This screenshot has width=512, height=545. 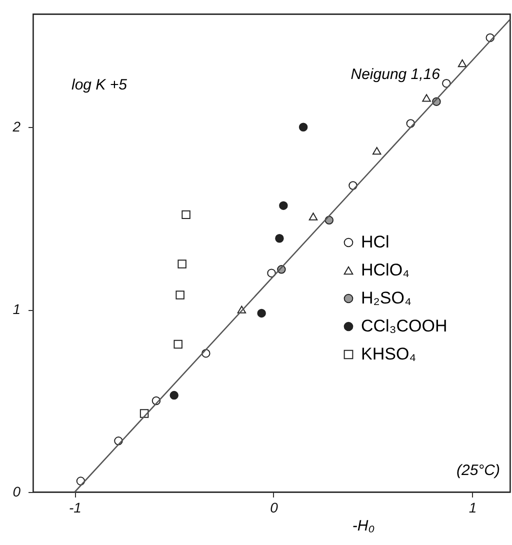 What do you see at coordinates (16, 492) in the screenshot?
I see `y-tick-label: 0` at bounding box center [16, 492].